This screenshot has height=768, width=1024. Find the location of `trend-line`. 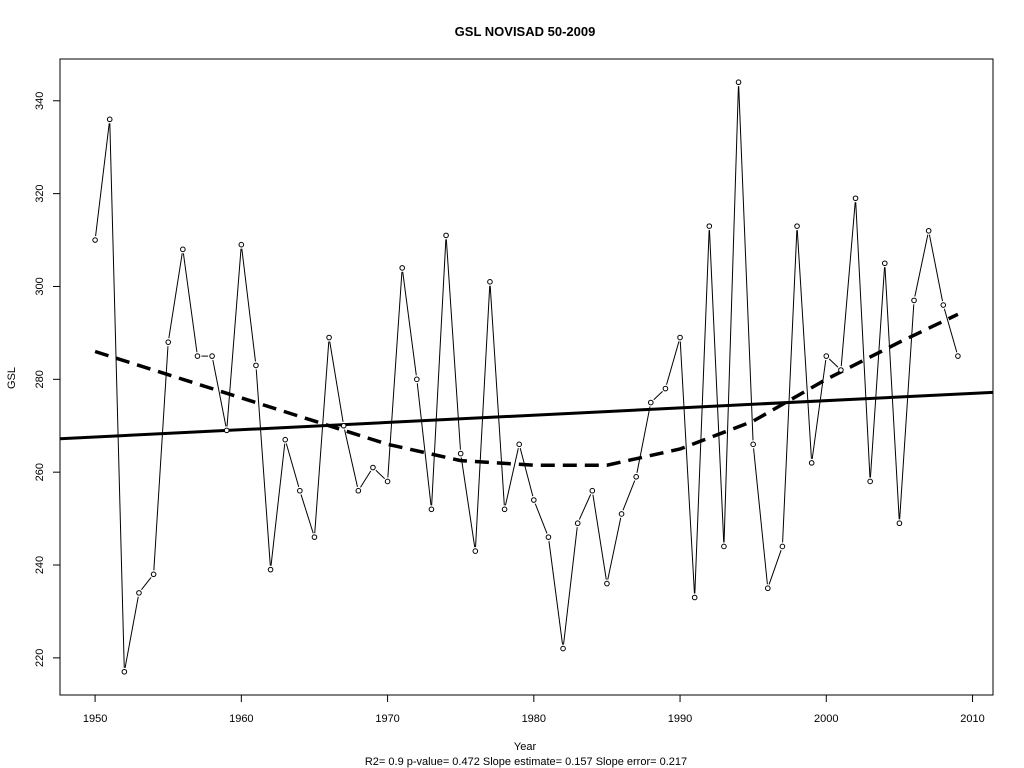

trend-line is located at coordinates (526, 415).